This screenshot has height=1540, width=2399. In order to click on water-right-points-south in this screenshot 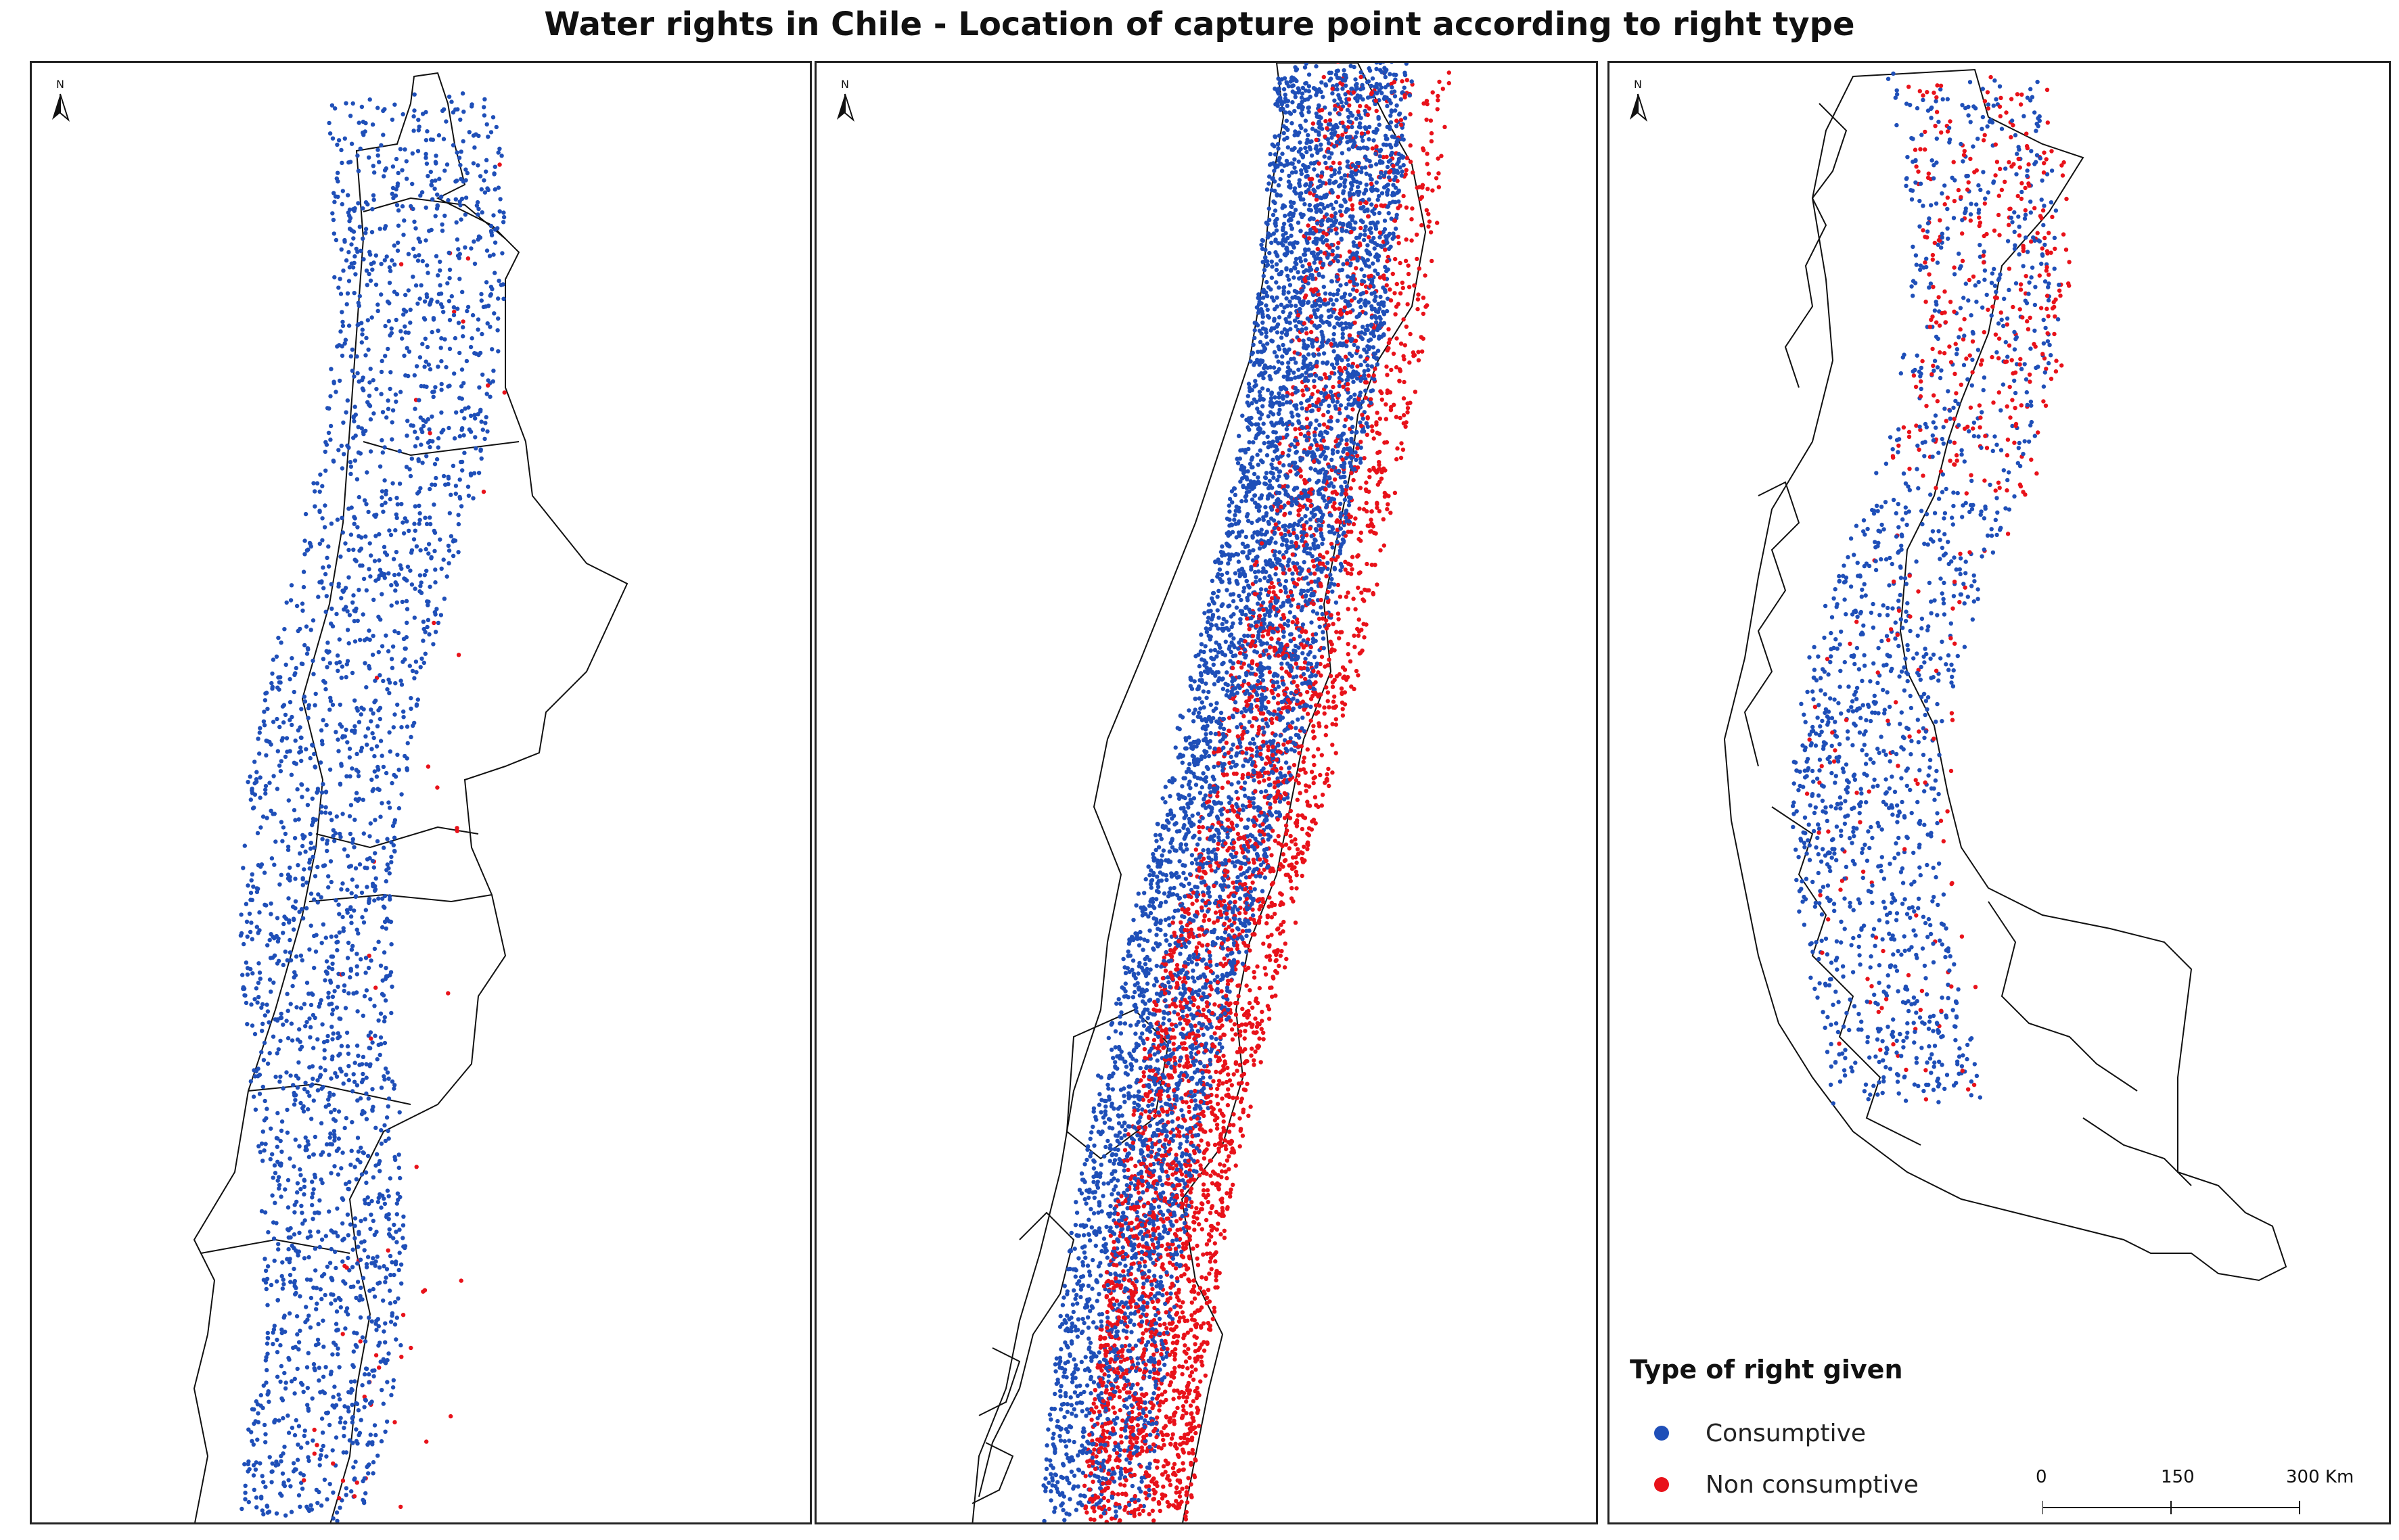, I will do `click(1931, 588)`.